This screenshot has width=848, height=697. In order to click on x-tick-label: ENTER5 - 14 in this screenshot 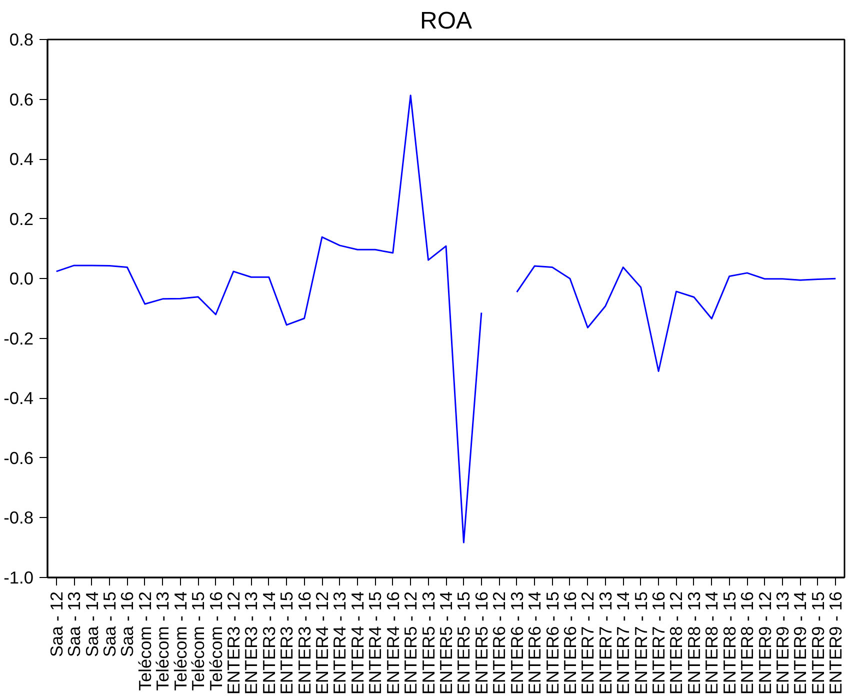, I will do `click(446, 643)`.